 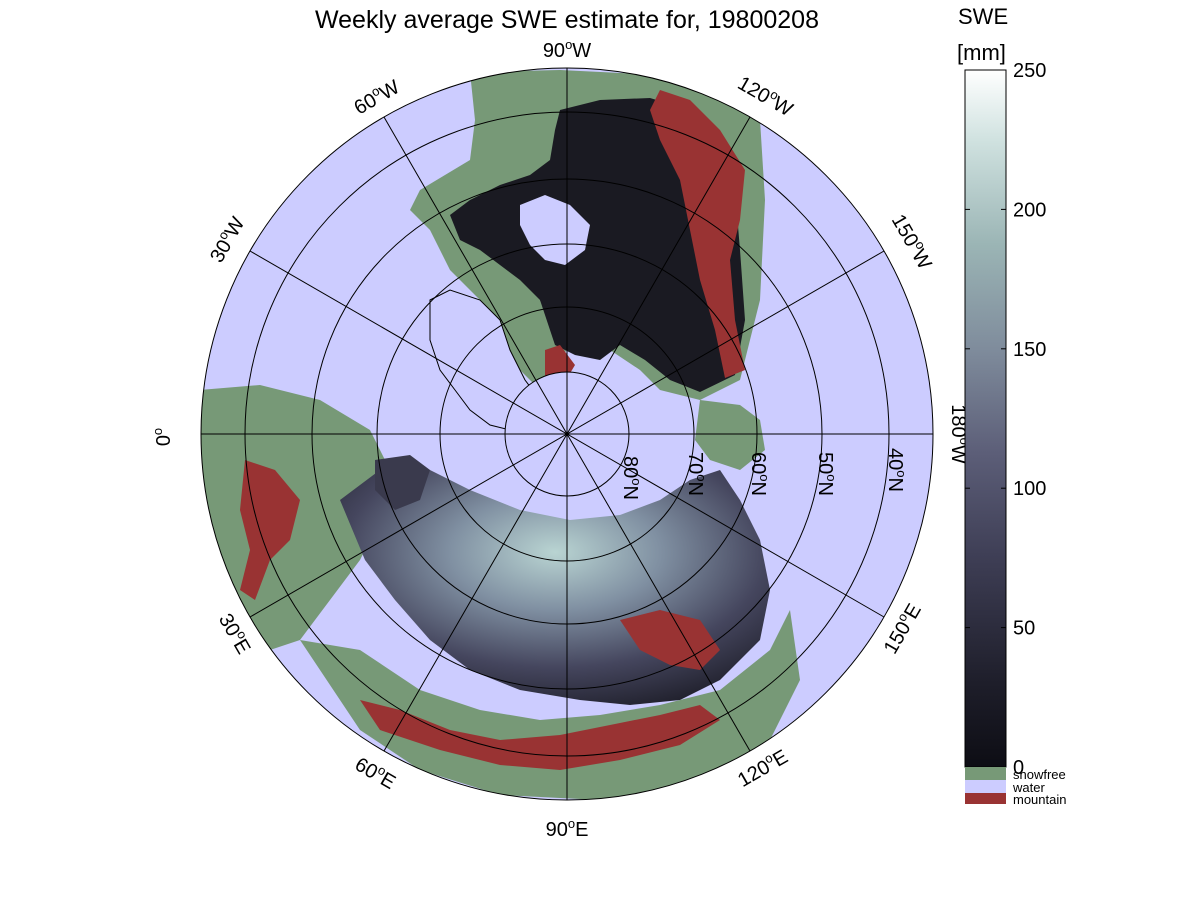 What do you see at coordinates (983, 16) in the screenshot?
I see `colorbar-title-swe: SWE` at bounding box center [983, 16].